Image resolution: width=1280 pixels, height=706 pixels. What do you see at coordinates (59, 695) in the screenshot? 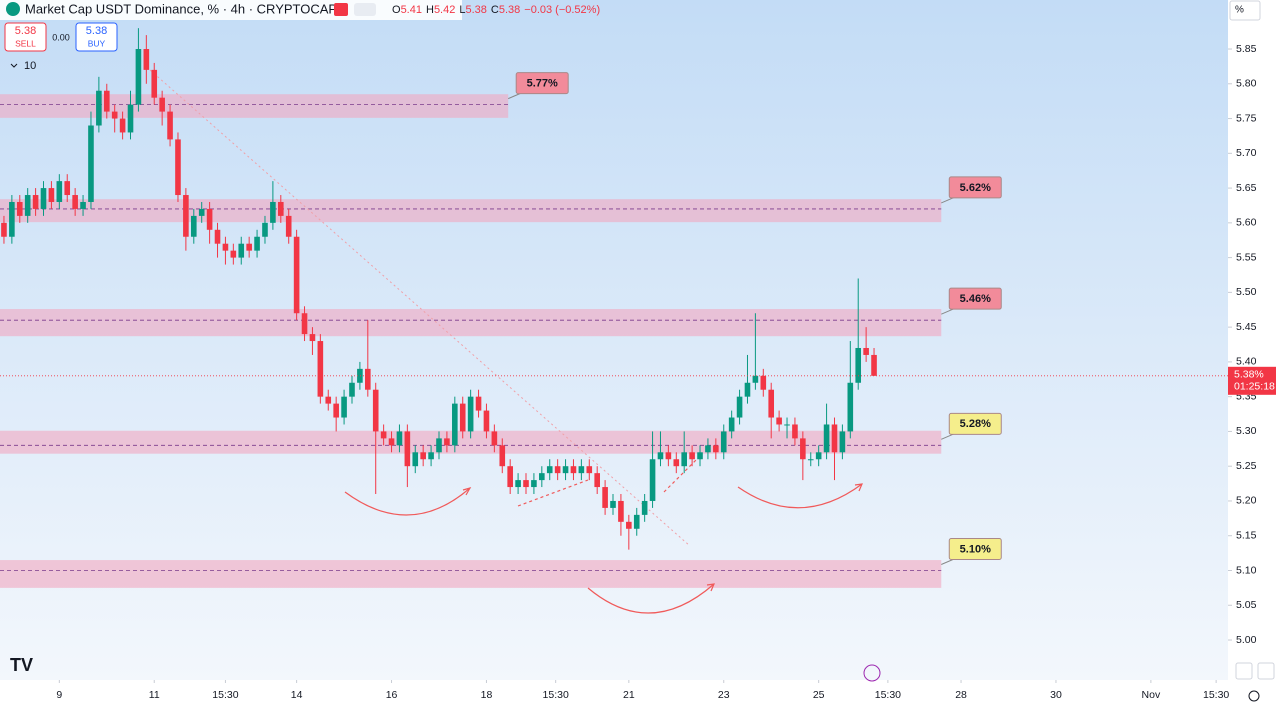
I see `x-tick-label: 9` at bounding box center [59, 695].